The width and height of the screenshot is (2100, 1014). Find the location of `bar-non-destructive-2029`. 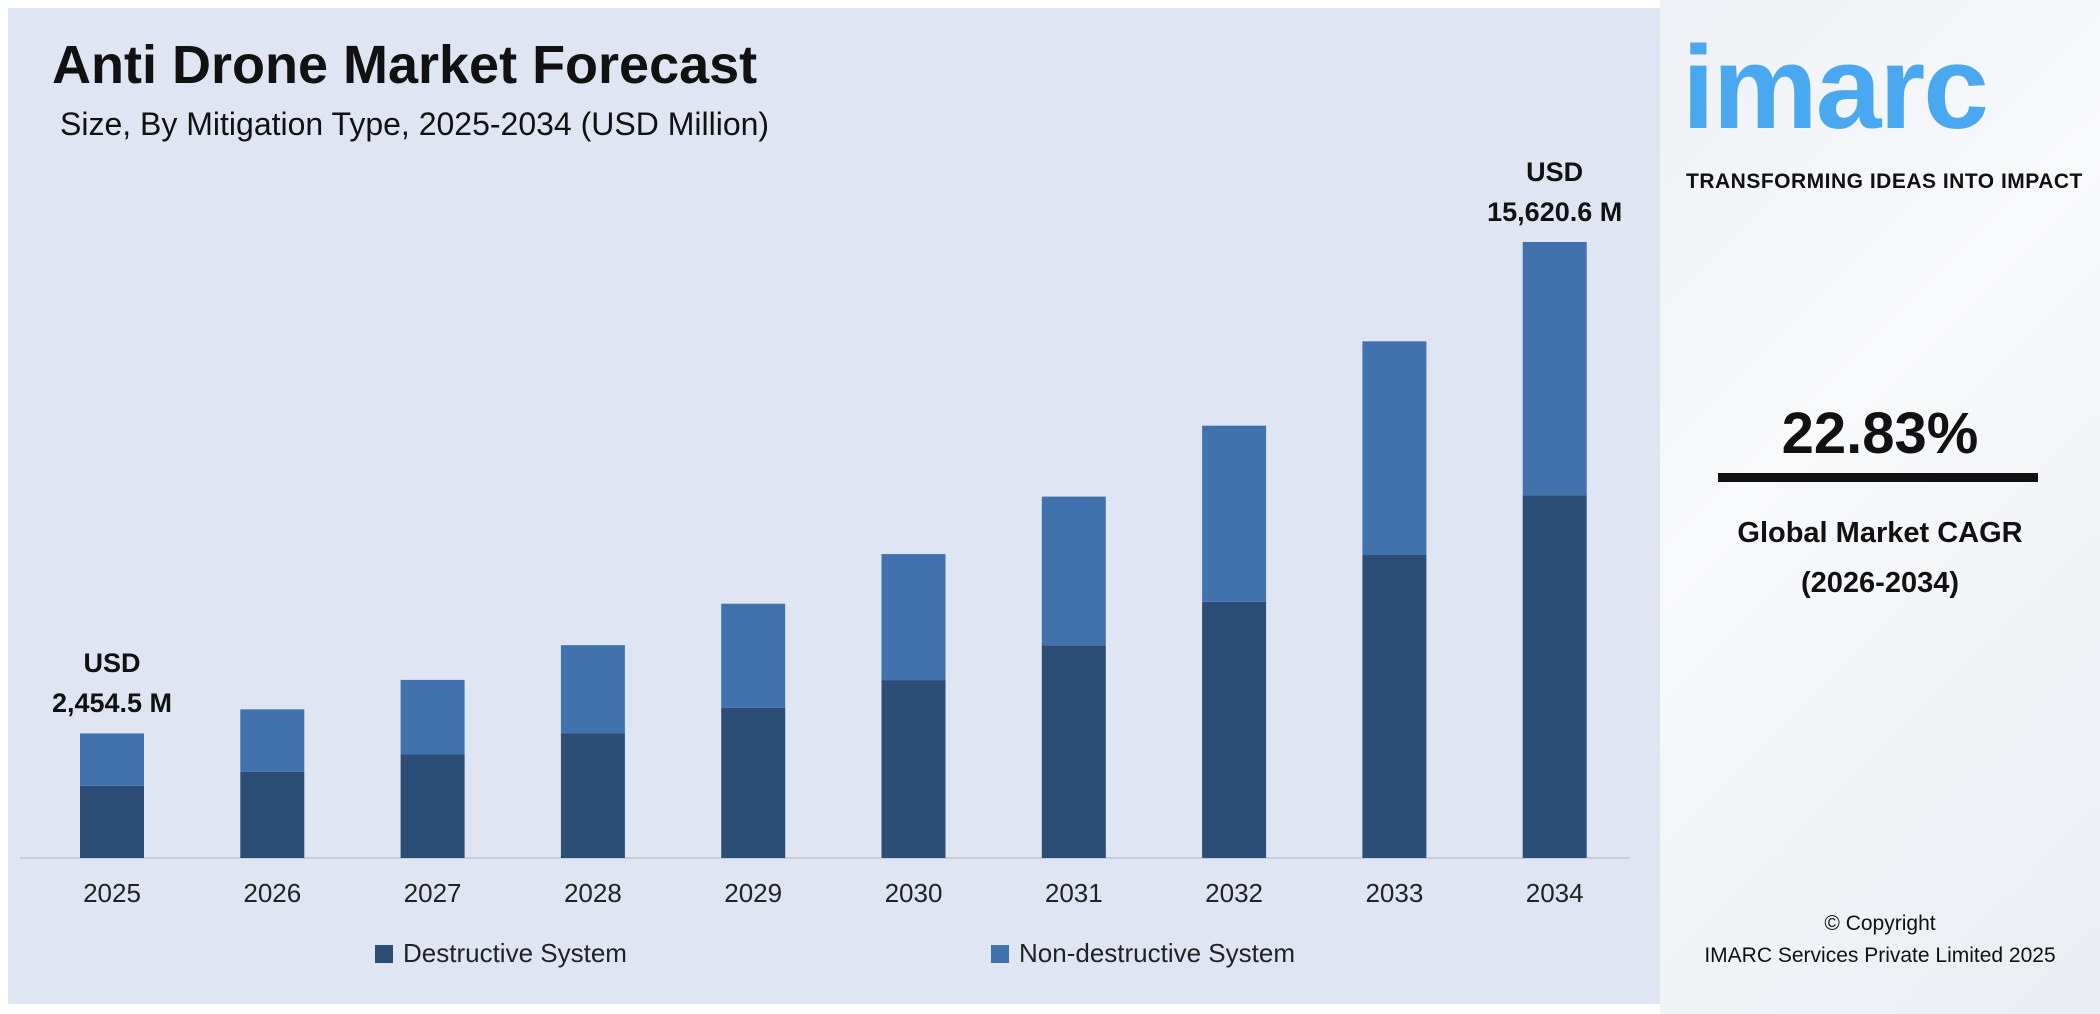

bar-non-destructive-2029 is located at coordinates (753, 655).